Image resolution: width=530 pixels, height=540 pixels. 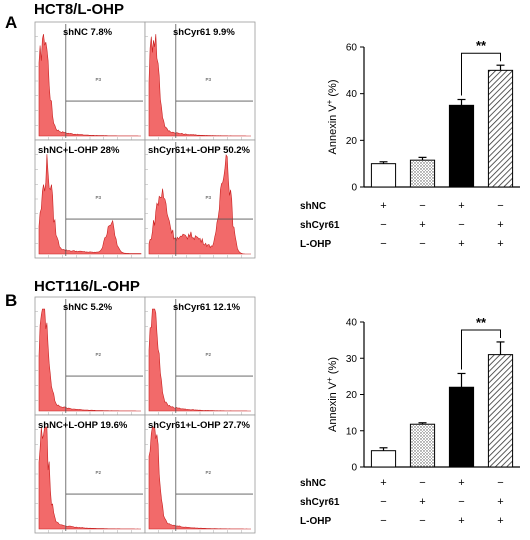 I want to click on flow-percent-label: shCyr61 12.1%, so click(x=207, y=307).